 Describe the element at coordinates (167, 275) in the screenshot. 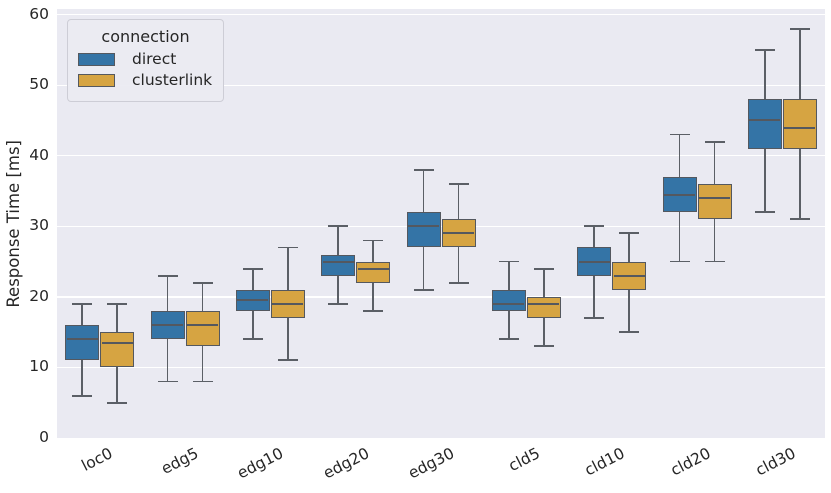

I see `whisker-cap-high-direct-edg5` at that location.